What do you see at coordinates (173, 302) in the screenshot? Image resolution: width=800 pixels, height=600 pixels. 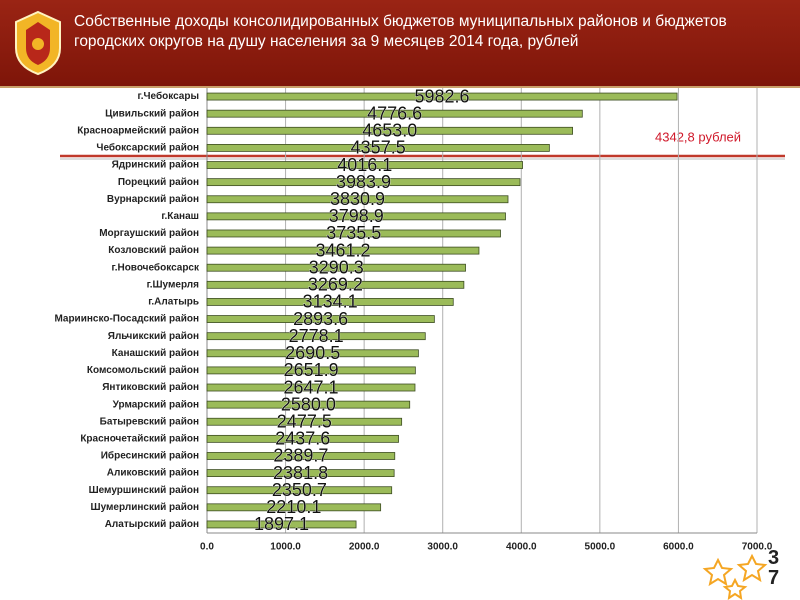 I see `y-tick-label: г.Алатырь` at bounding box center [173, 302].